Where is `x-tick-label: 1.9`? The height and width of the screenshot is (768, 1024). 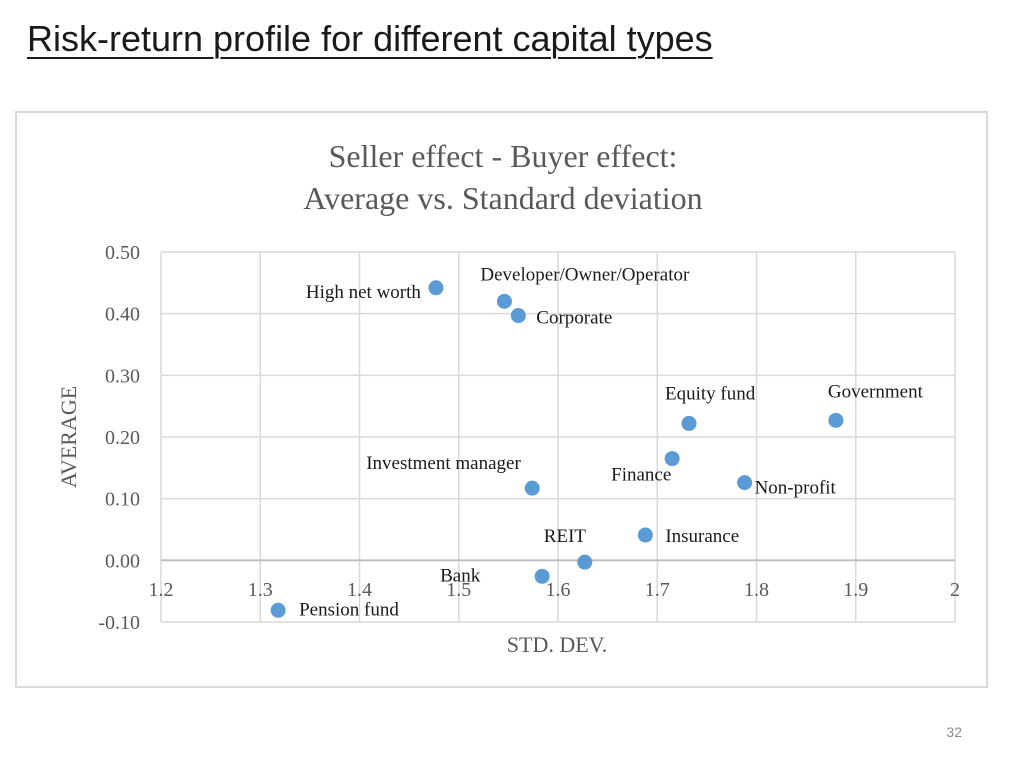 x-tick-label: 1.9 is located at coordinates (855, 590).